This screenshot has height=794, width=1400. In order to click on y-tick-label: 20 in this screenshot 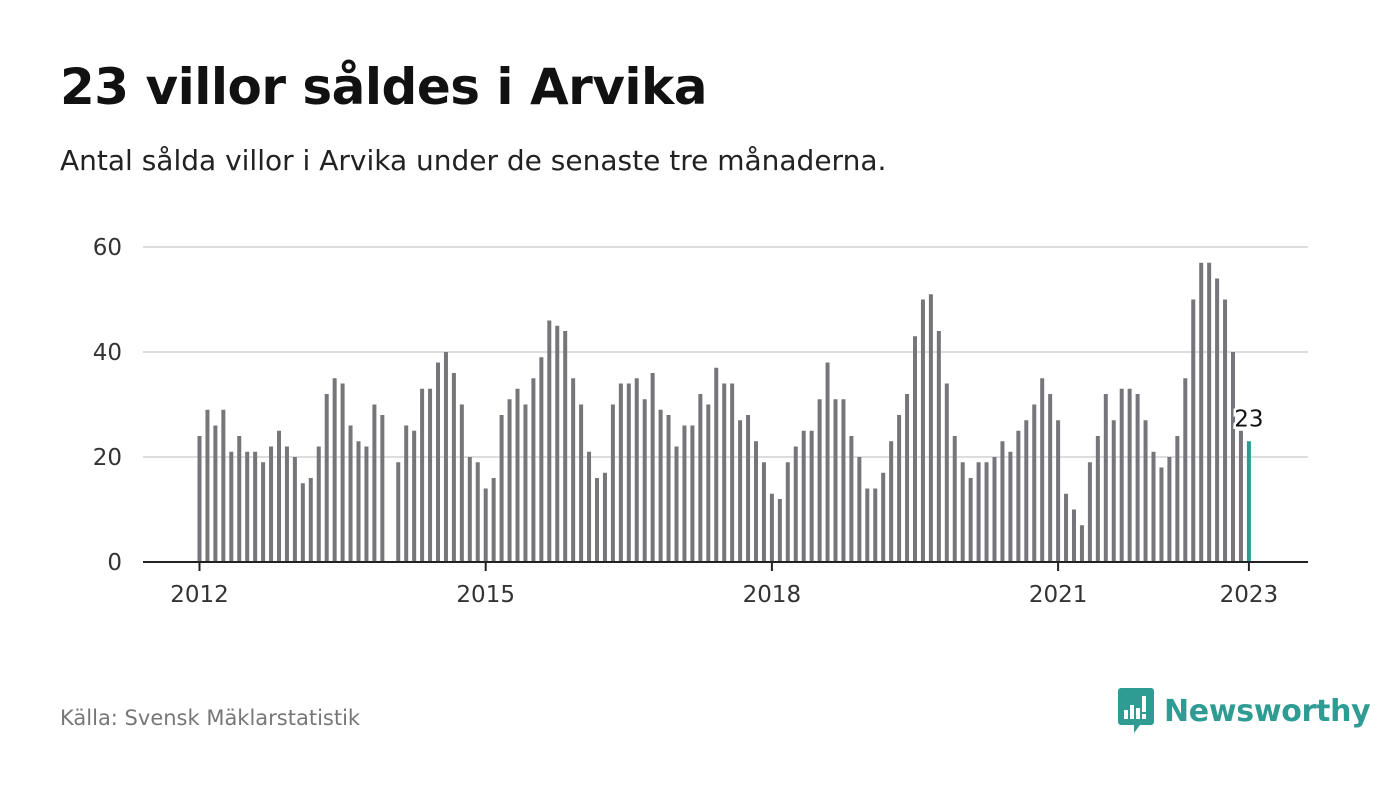, I will do `click(107, 458)`.